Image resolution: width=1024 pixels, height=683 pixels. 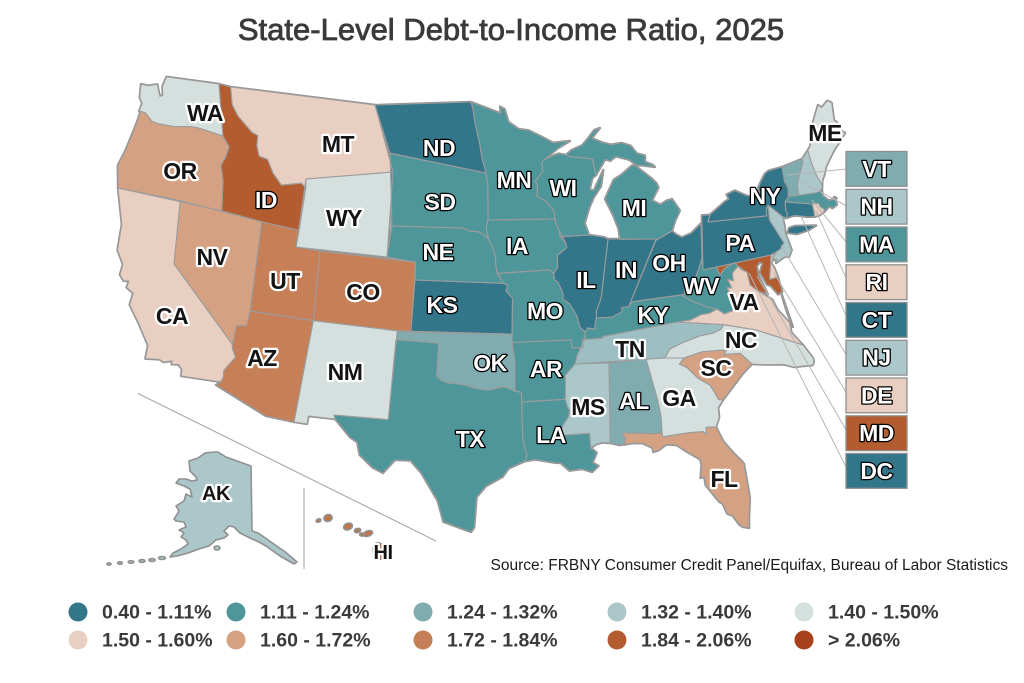 I want to click on svg-text: ID, so click(x=266, y=200).